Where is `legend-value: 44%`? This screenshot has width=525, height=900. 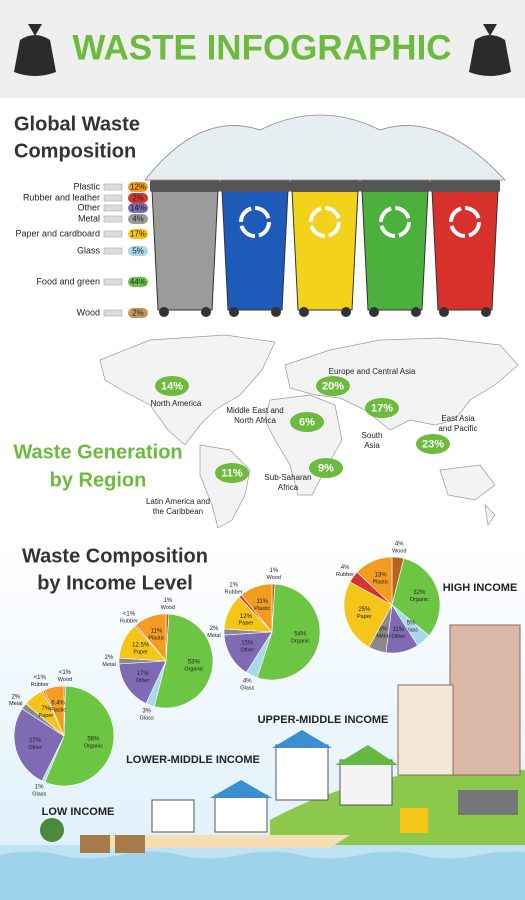
legend-value: 44% is located at coordinates (138, 282).